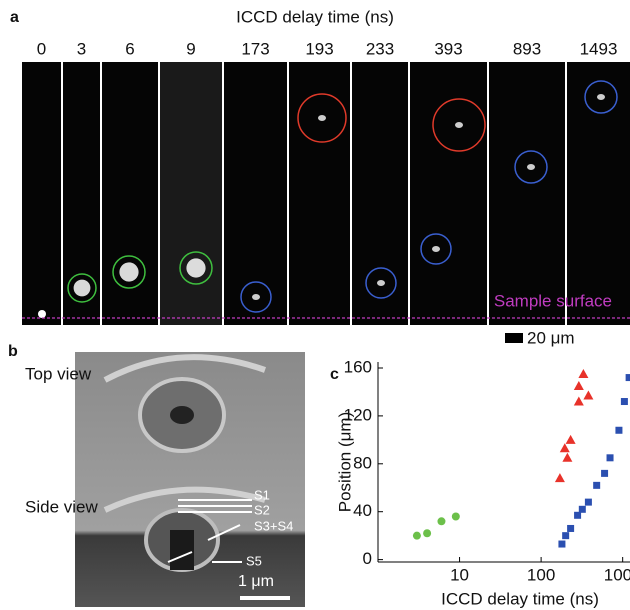  What do you see at coordinates (334, 374) in the screenshot?
I see `panel-label: c` at bounding box center [334, 374].